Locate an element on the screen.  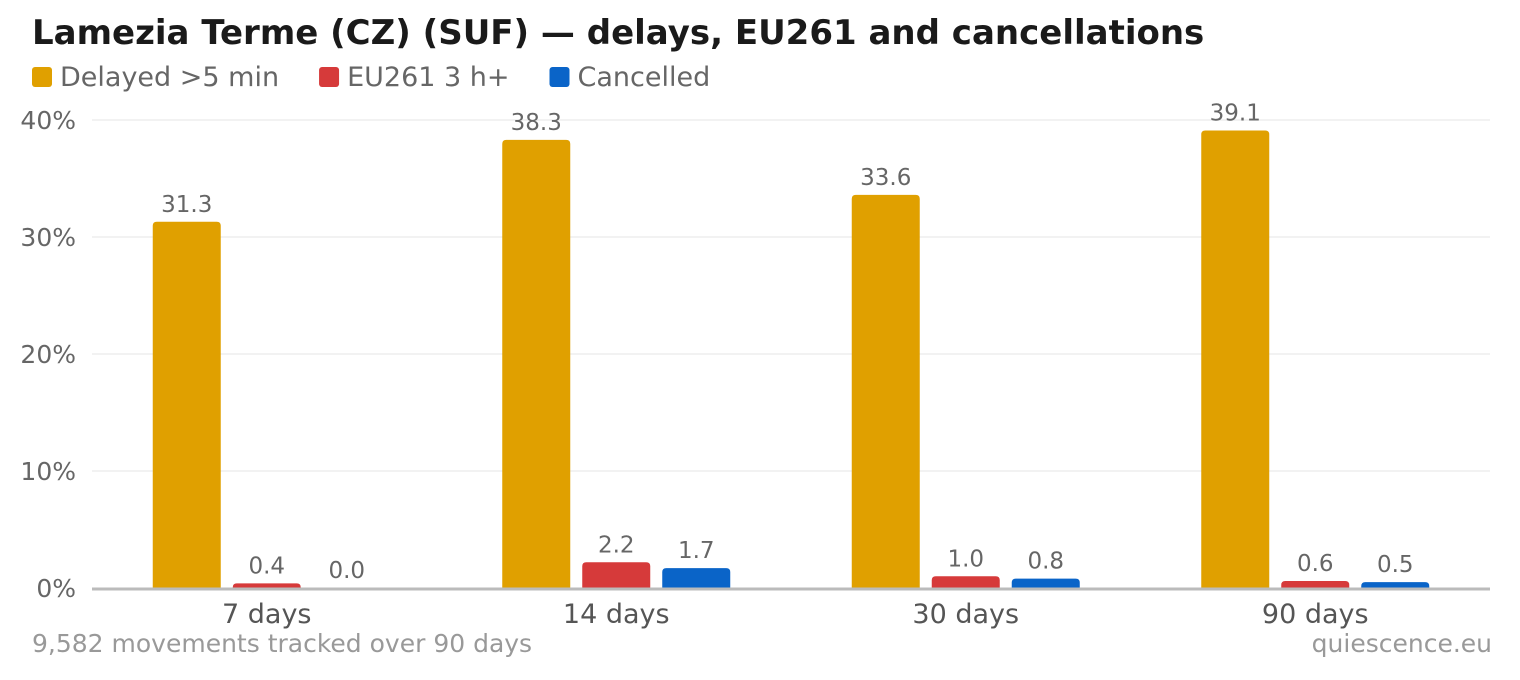
y-axis: 0% 10% 20% 30% 40% is located at coordinates (48, 354).